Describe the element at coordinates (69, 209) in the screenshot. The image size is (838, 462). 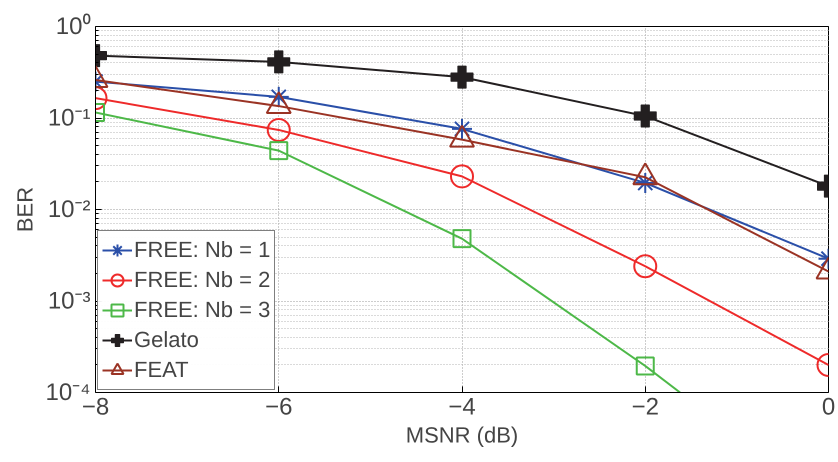
I see `y-tick-label: 10⁻²` at that location.